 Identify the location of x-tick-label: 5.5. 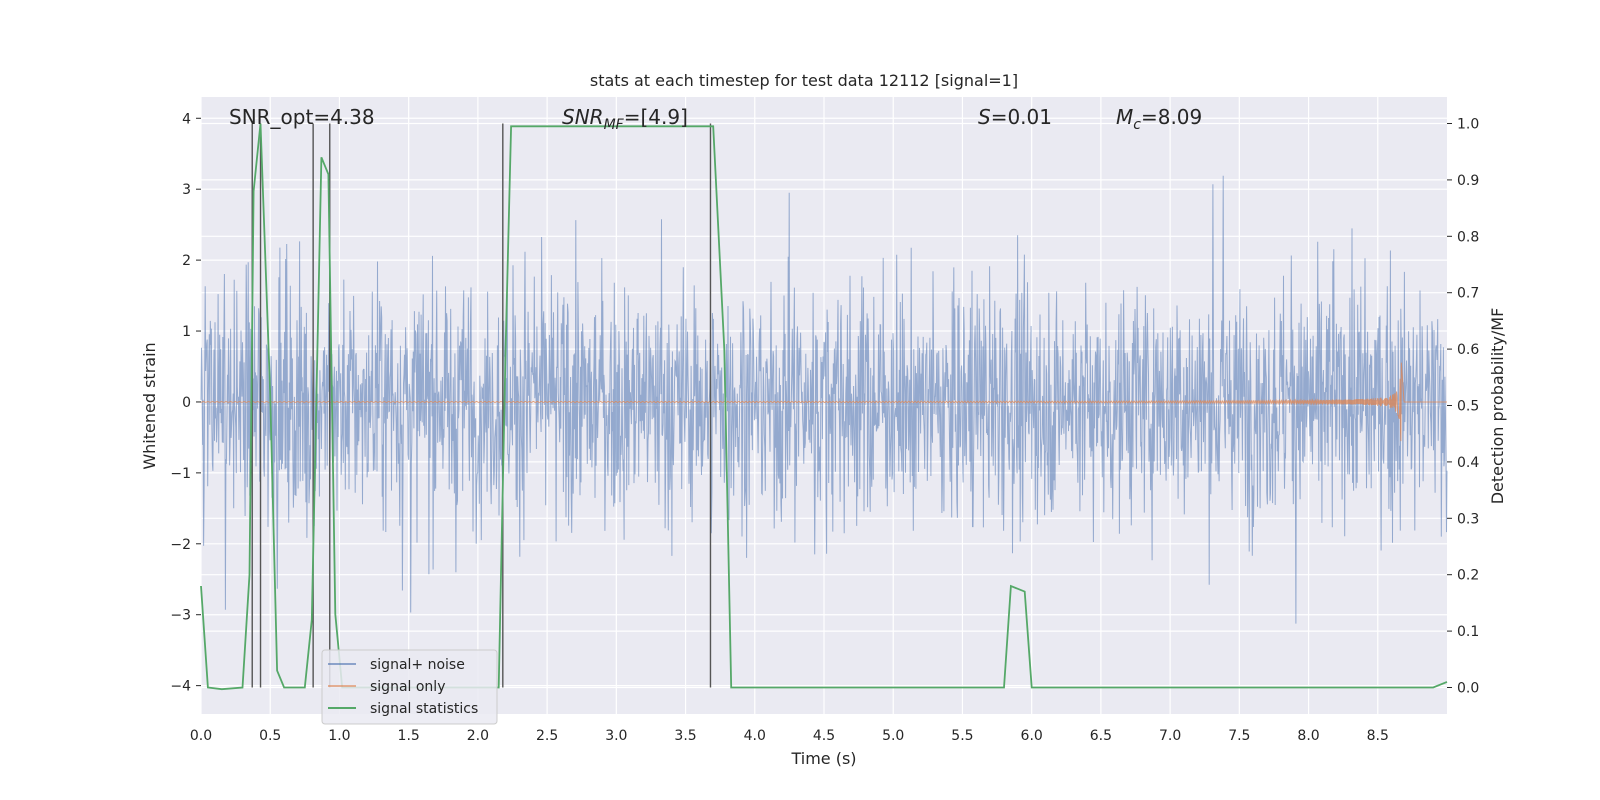
(962, 736).